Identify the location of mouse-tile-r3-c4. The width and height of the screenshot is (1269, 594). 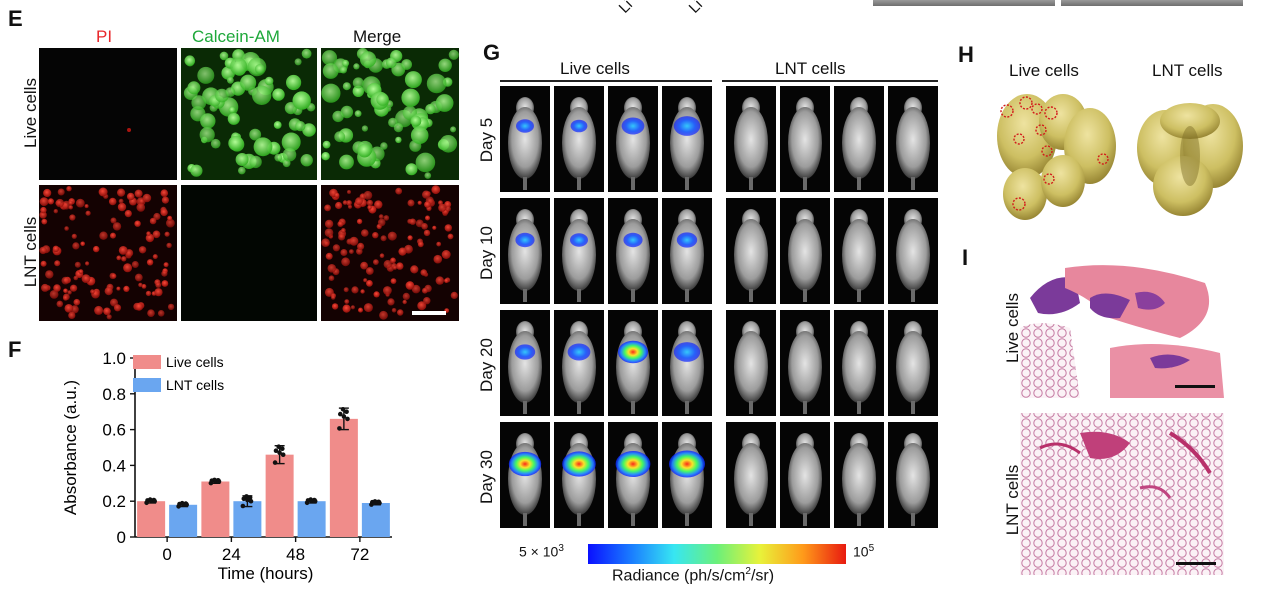
(751, 475).